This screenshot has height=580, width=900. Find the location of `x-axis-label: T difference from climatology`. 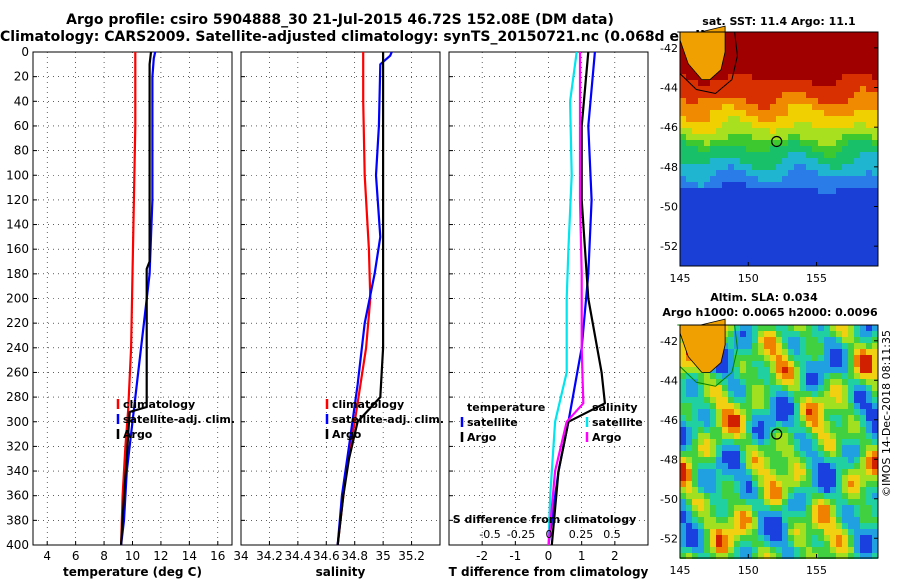

x-axis-label: T difference from climatology is located at coordinates (549, 572).